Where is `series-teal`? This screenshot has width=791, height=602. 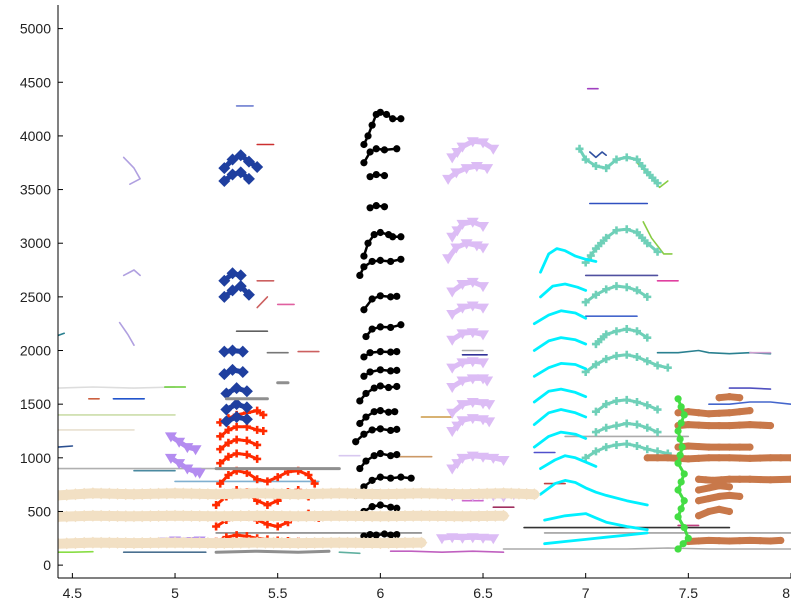
series-teal is located at coordinates (623, 303).